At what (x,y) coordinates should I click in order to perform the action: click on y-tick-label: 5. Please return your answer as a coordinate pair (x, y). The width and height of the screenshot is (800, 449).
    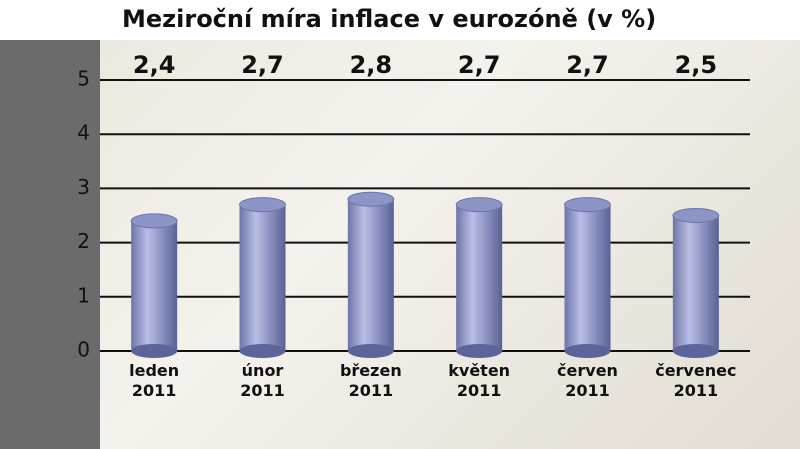
    Looking at the image, I should click on (83, 79).